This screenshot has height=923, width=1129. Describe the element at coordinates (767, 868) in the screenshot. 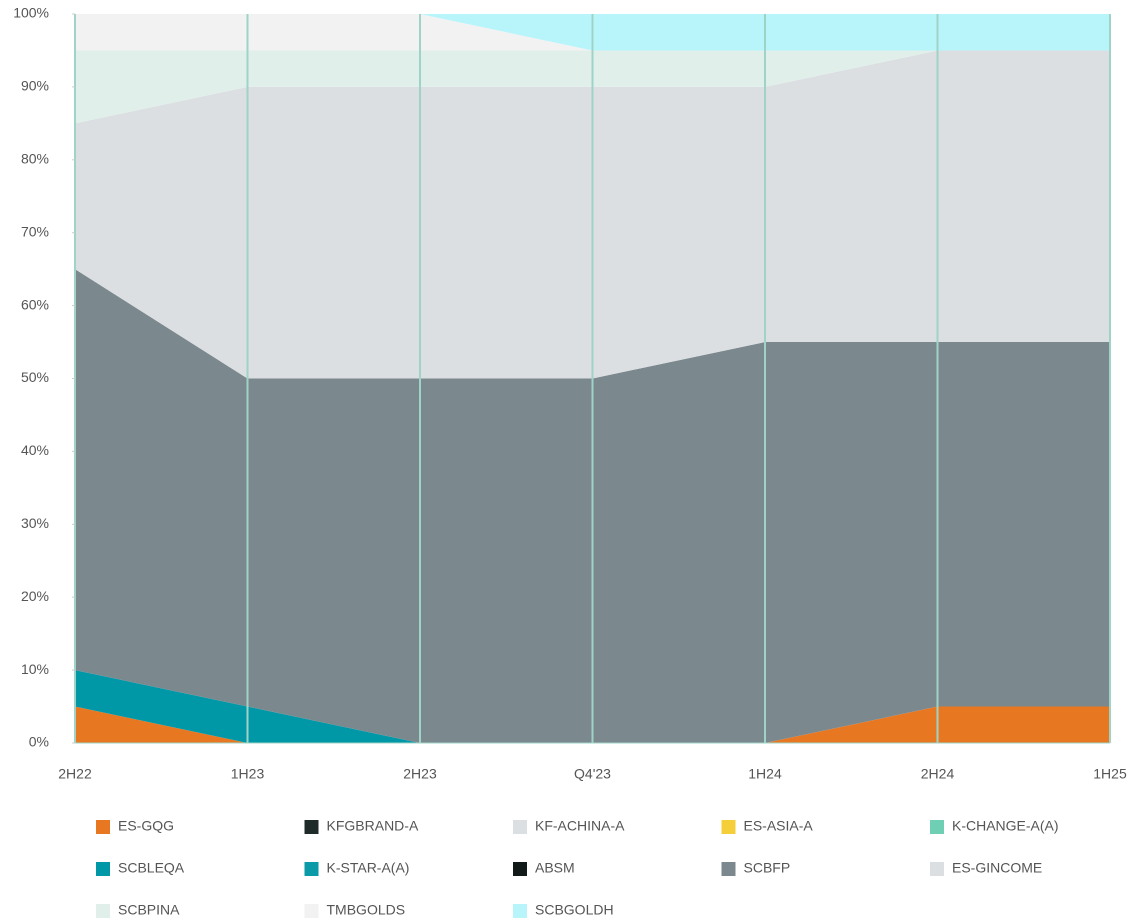

I see `legend-label: SCBFP` at that location.